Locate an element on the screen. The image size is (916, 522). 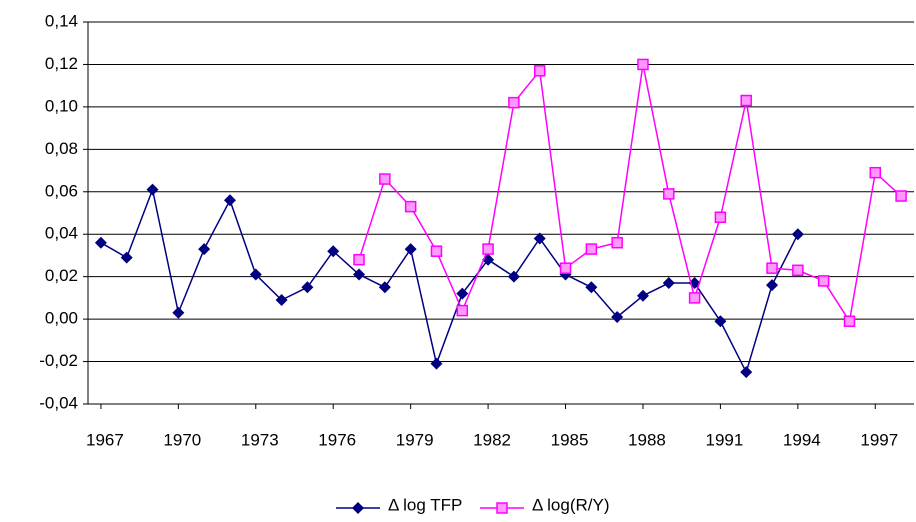
y-tick-label: 0,10 is located at coordinates (61, 105).